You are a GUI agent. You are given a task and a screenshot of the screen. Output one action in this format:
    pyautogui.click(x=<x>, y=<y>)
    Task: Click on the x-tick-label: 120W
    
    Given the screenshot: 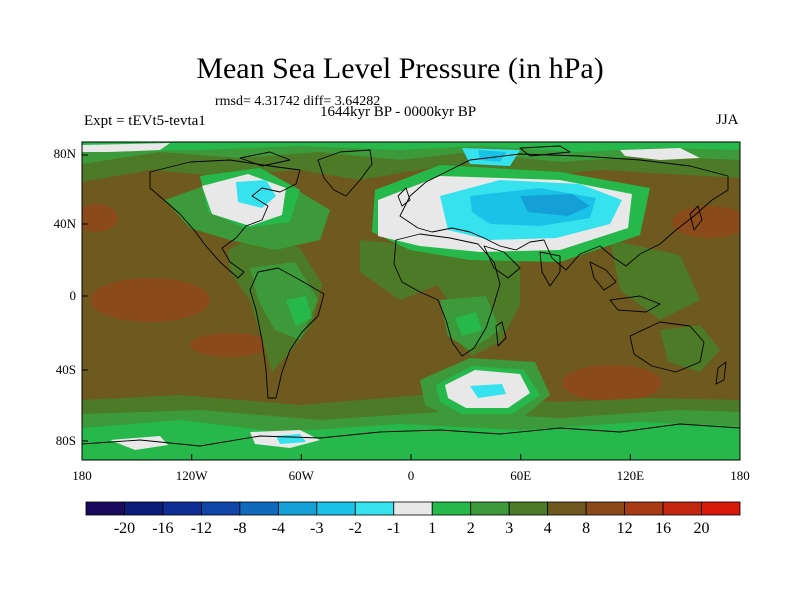 What is the action you would take?
    pyautogui.click(x=191, y=475)
    